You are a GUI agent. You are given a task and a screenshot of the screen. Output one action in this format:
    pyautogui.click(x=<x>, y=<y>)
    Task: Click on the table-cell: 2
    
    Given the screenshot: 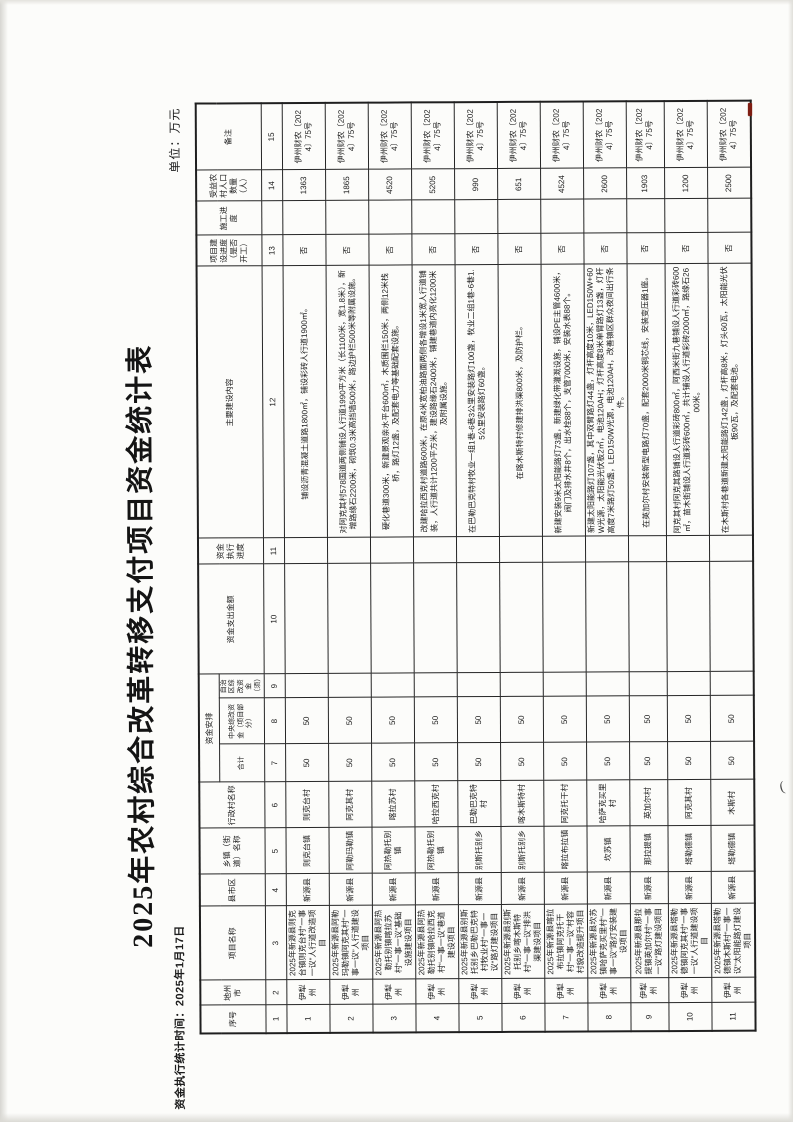 What is the action you would take?
    pyautogui.click(x=351, y=1018)
    